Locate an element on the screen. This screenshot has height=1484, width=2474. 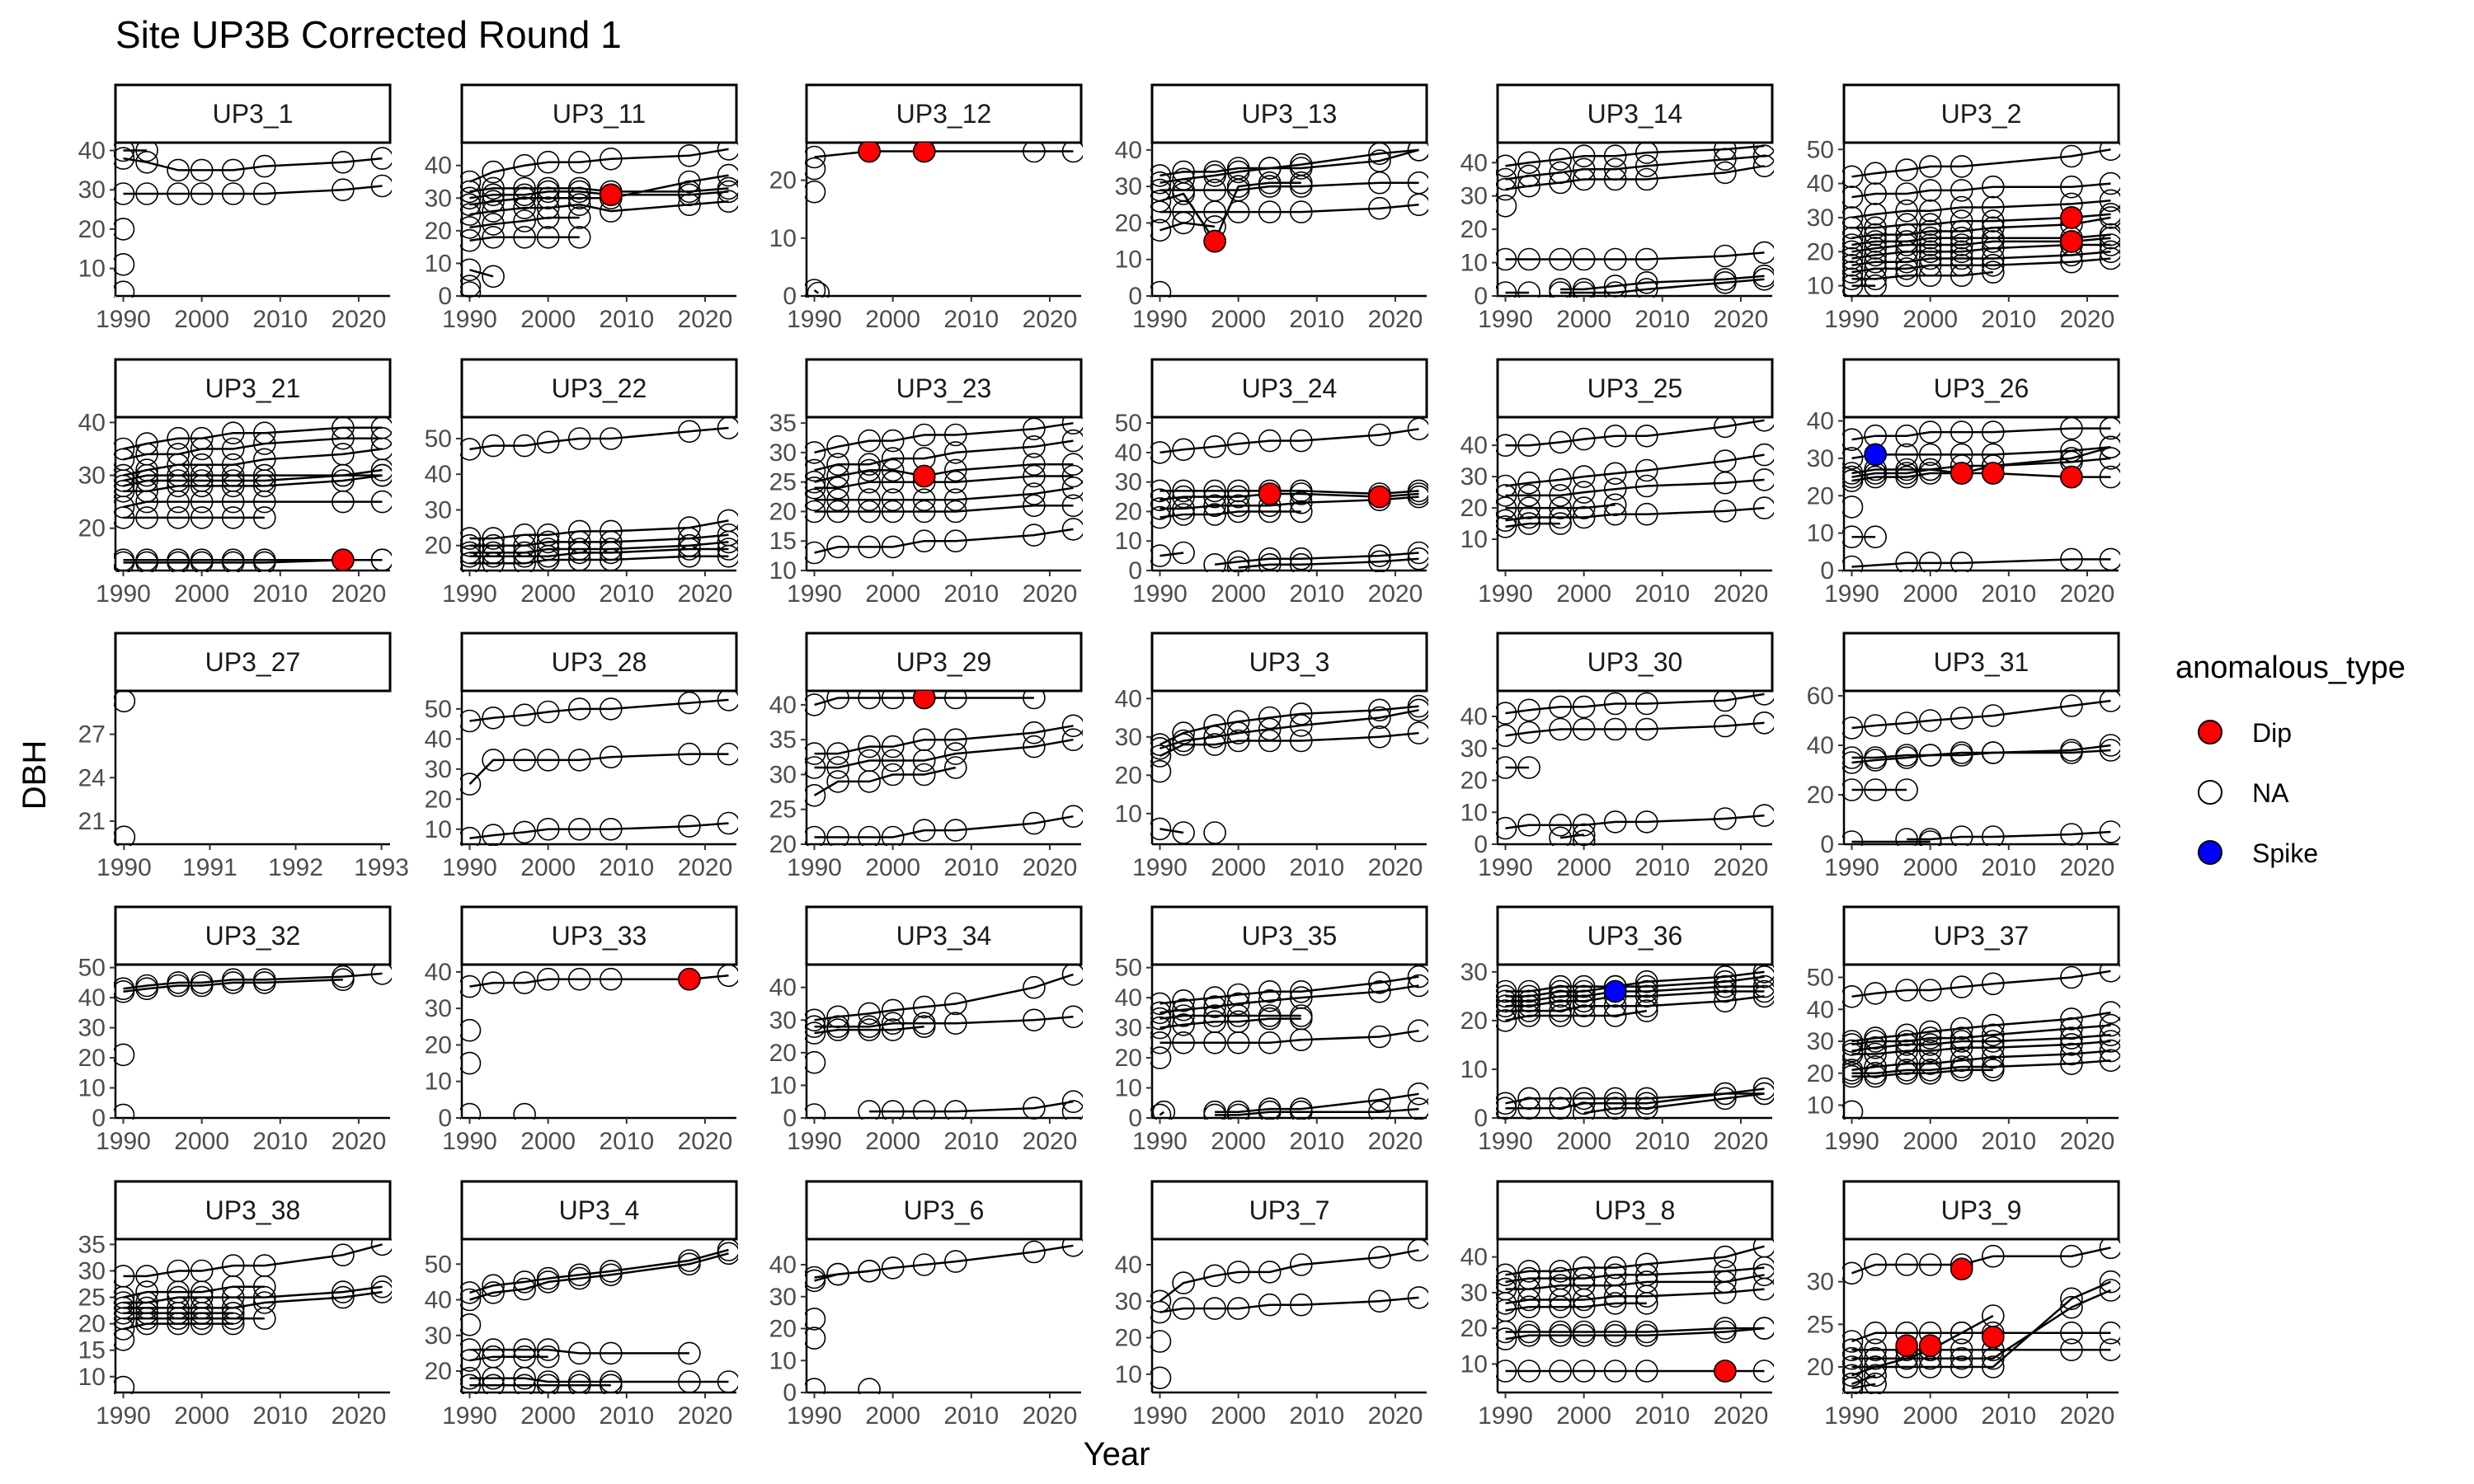
y-tick-label: 30 is located at coordinates (1128, 1301).